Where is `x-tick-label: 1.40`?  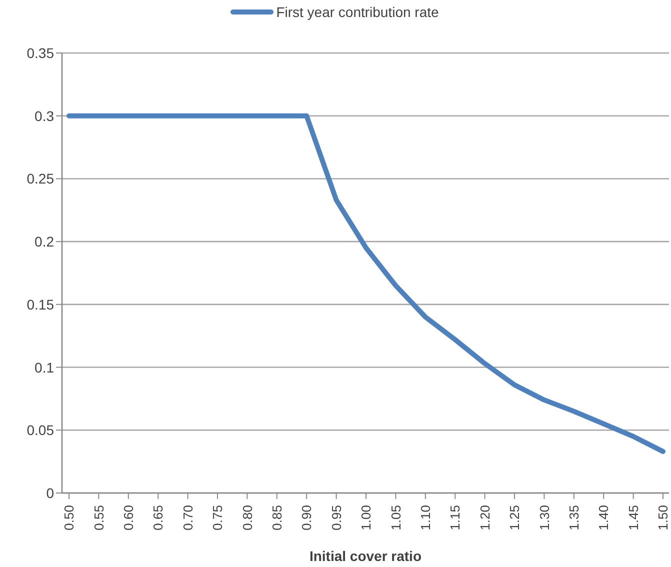 x-tick-label: 1.40 is located at coordinates (604, 517).